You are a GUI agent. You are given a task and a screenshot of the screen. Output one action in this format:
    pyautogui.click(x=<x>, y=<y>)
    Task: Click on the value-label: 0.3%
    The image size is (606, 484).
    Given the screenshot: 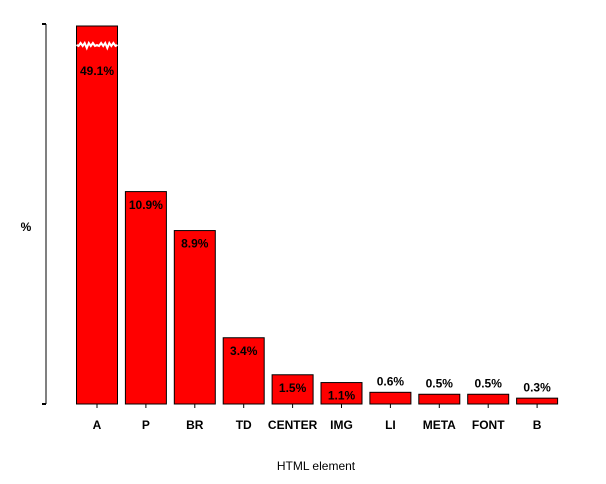 What is the action you would take?
    pyautogui.click(x=537, y=387)
    